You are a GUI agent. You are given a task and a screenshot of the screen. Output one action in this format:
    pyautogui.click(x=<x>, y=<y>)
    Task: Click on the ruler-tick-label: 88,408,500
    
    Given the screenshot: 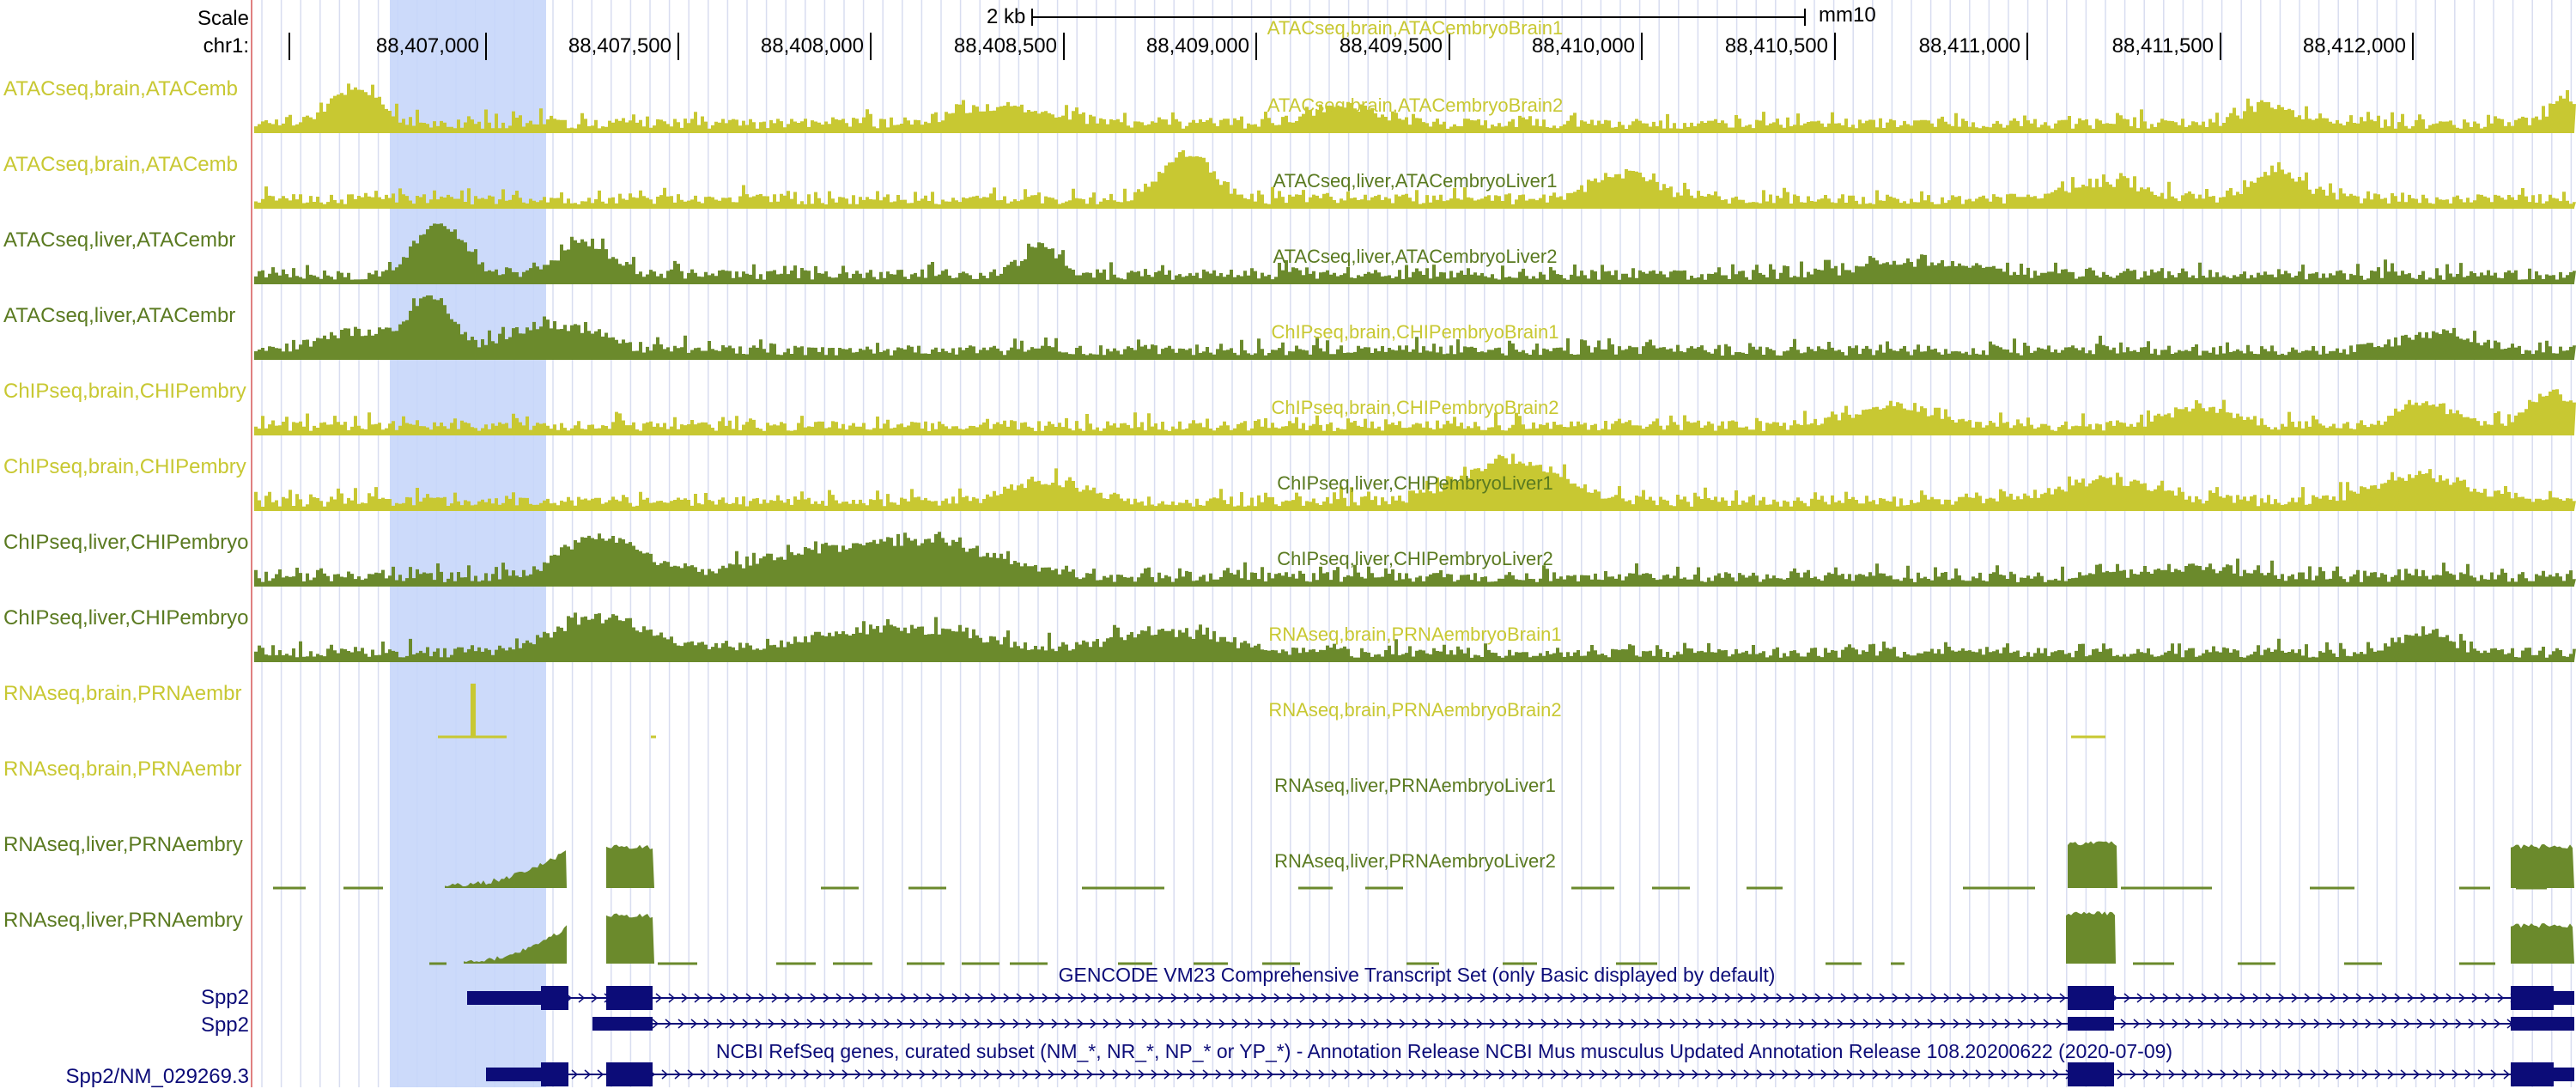 What is the action you would take?
    pyautogui.click(x=1005, y=46)
    